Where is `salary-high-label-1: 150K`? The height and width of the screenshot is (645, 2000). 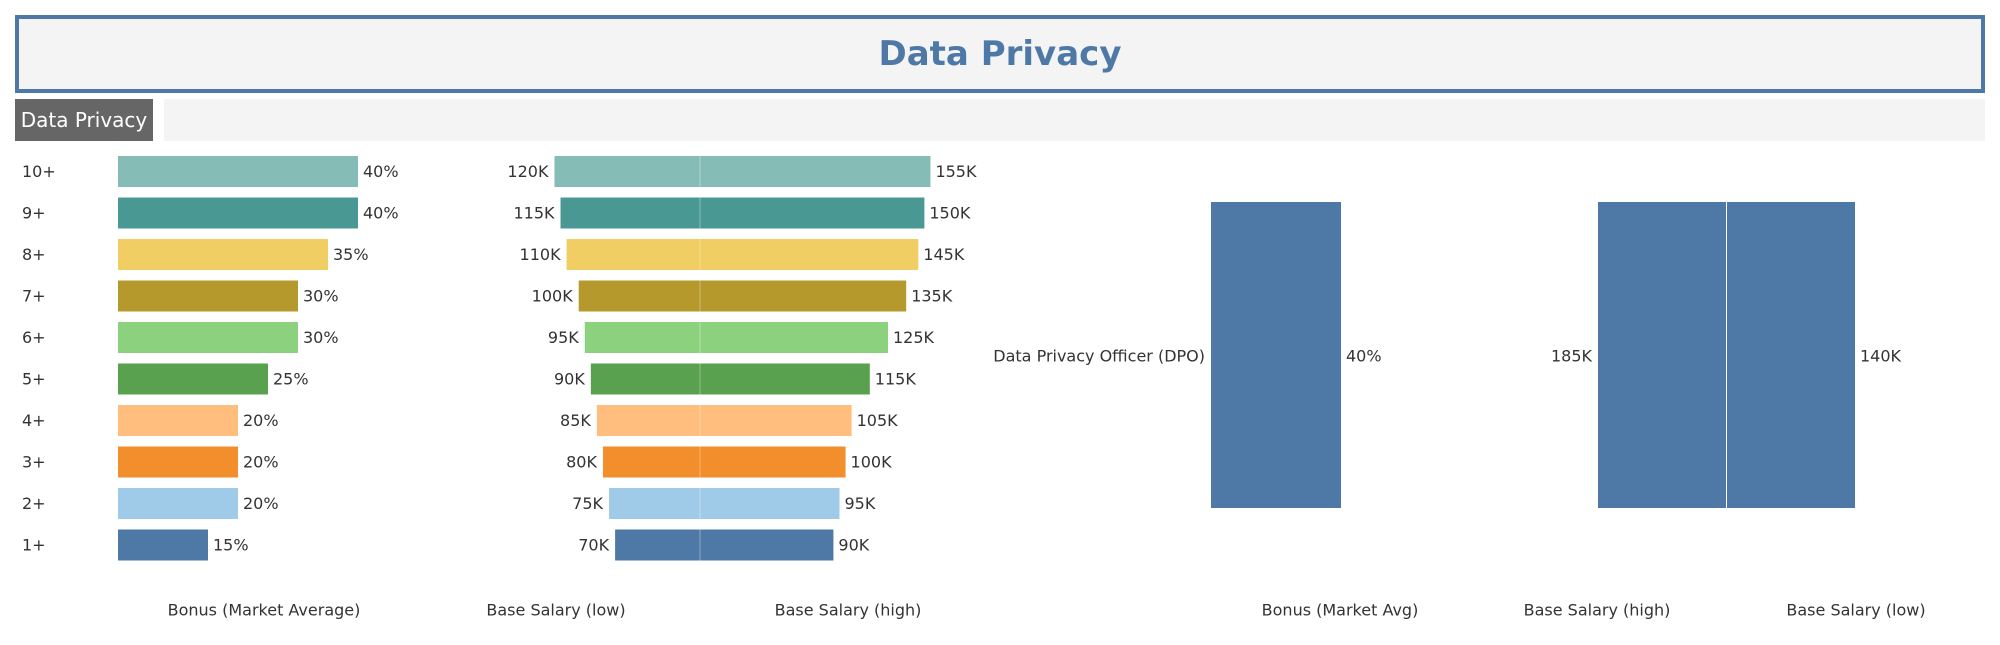 salary-high-label-1: 150K is located at coordinates (950, 213).